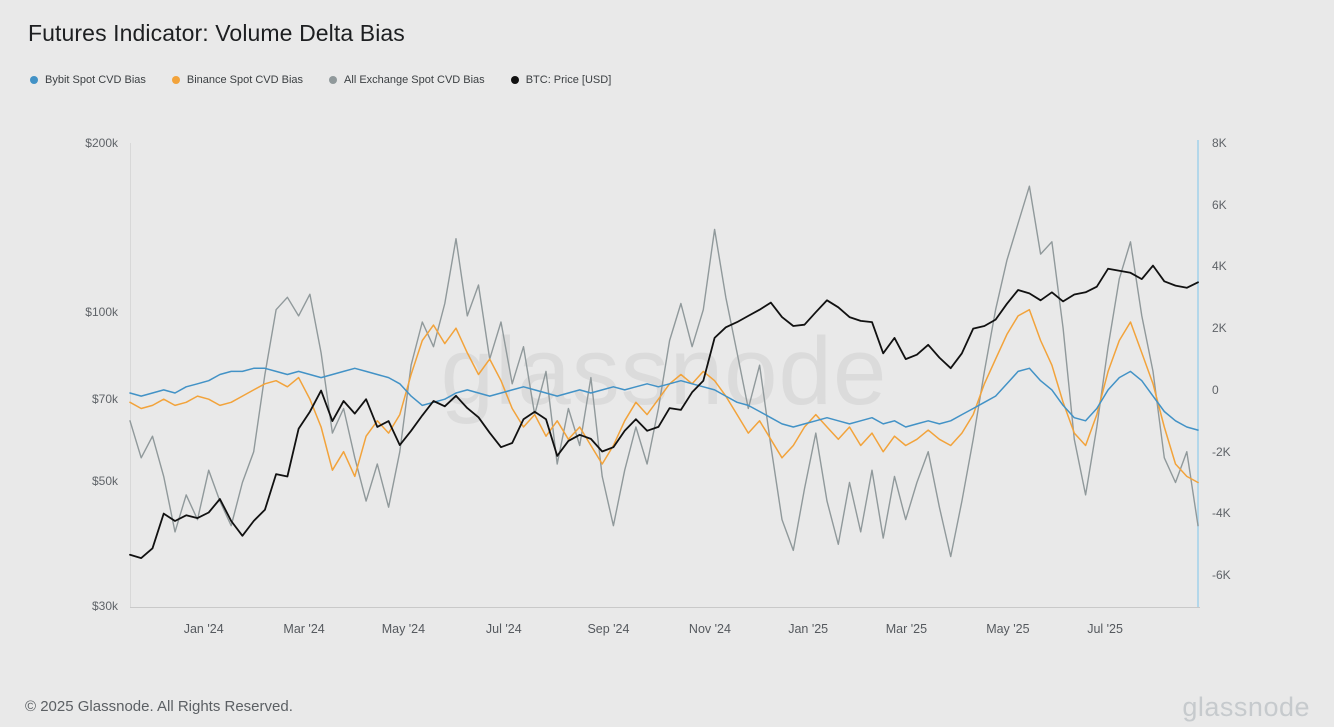  I want to click on legend-item-label: All Exchange Spot CVD Bias, so click(414, 80).